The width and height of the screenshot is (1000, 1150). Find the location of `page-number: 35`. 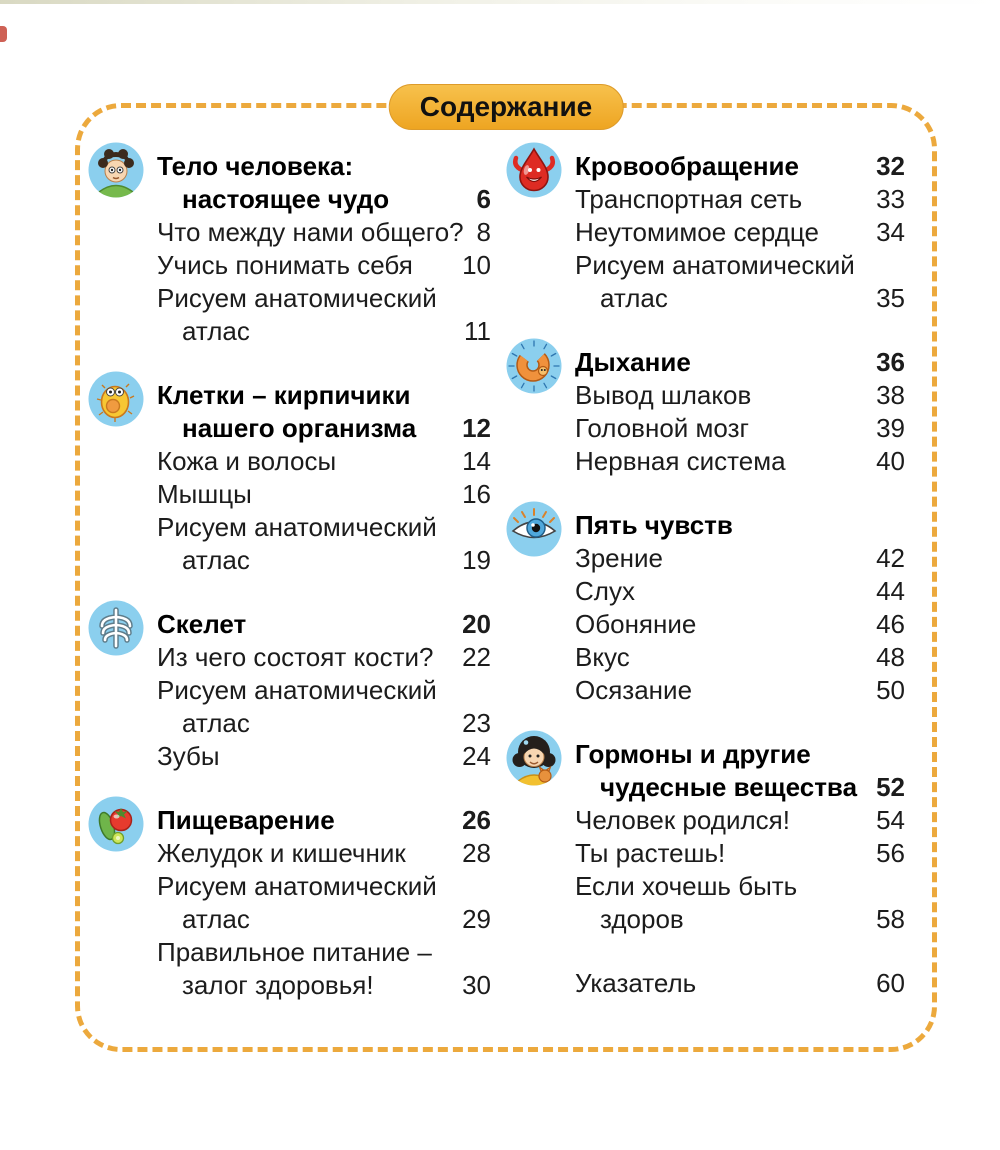

page-number: 35 is located at coordinates (890, 298).